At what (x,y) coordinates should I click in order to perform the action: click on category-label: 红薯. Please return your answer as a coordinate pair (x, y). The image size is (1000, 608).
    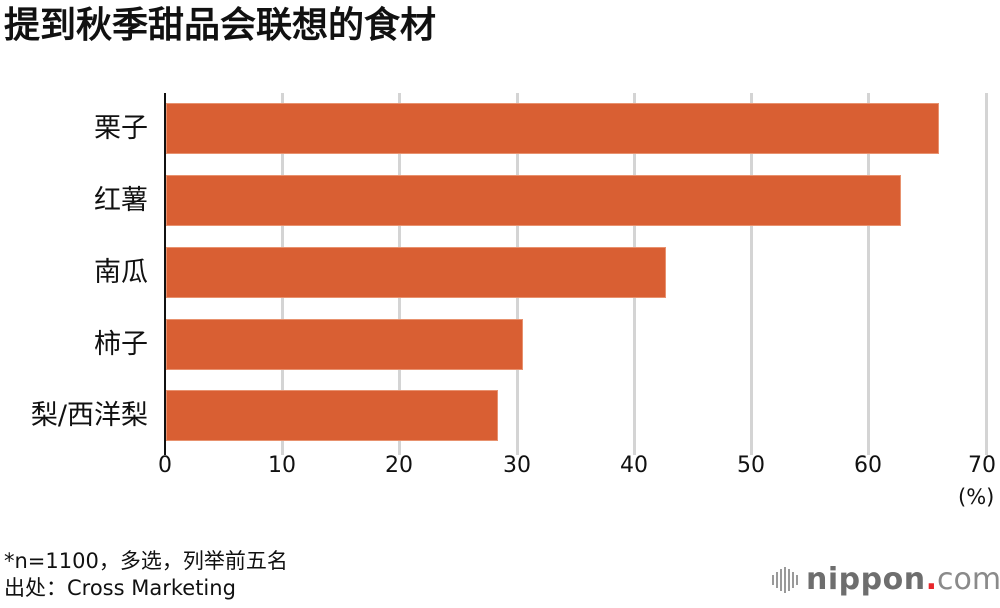
    Looking at the image, I should click on (121, 200).